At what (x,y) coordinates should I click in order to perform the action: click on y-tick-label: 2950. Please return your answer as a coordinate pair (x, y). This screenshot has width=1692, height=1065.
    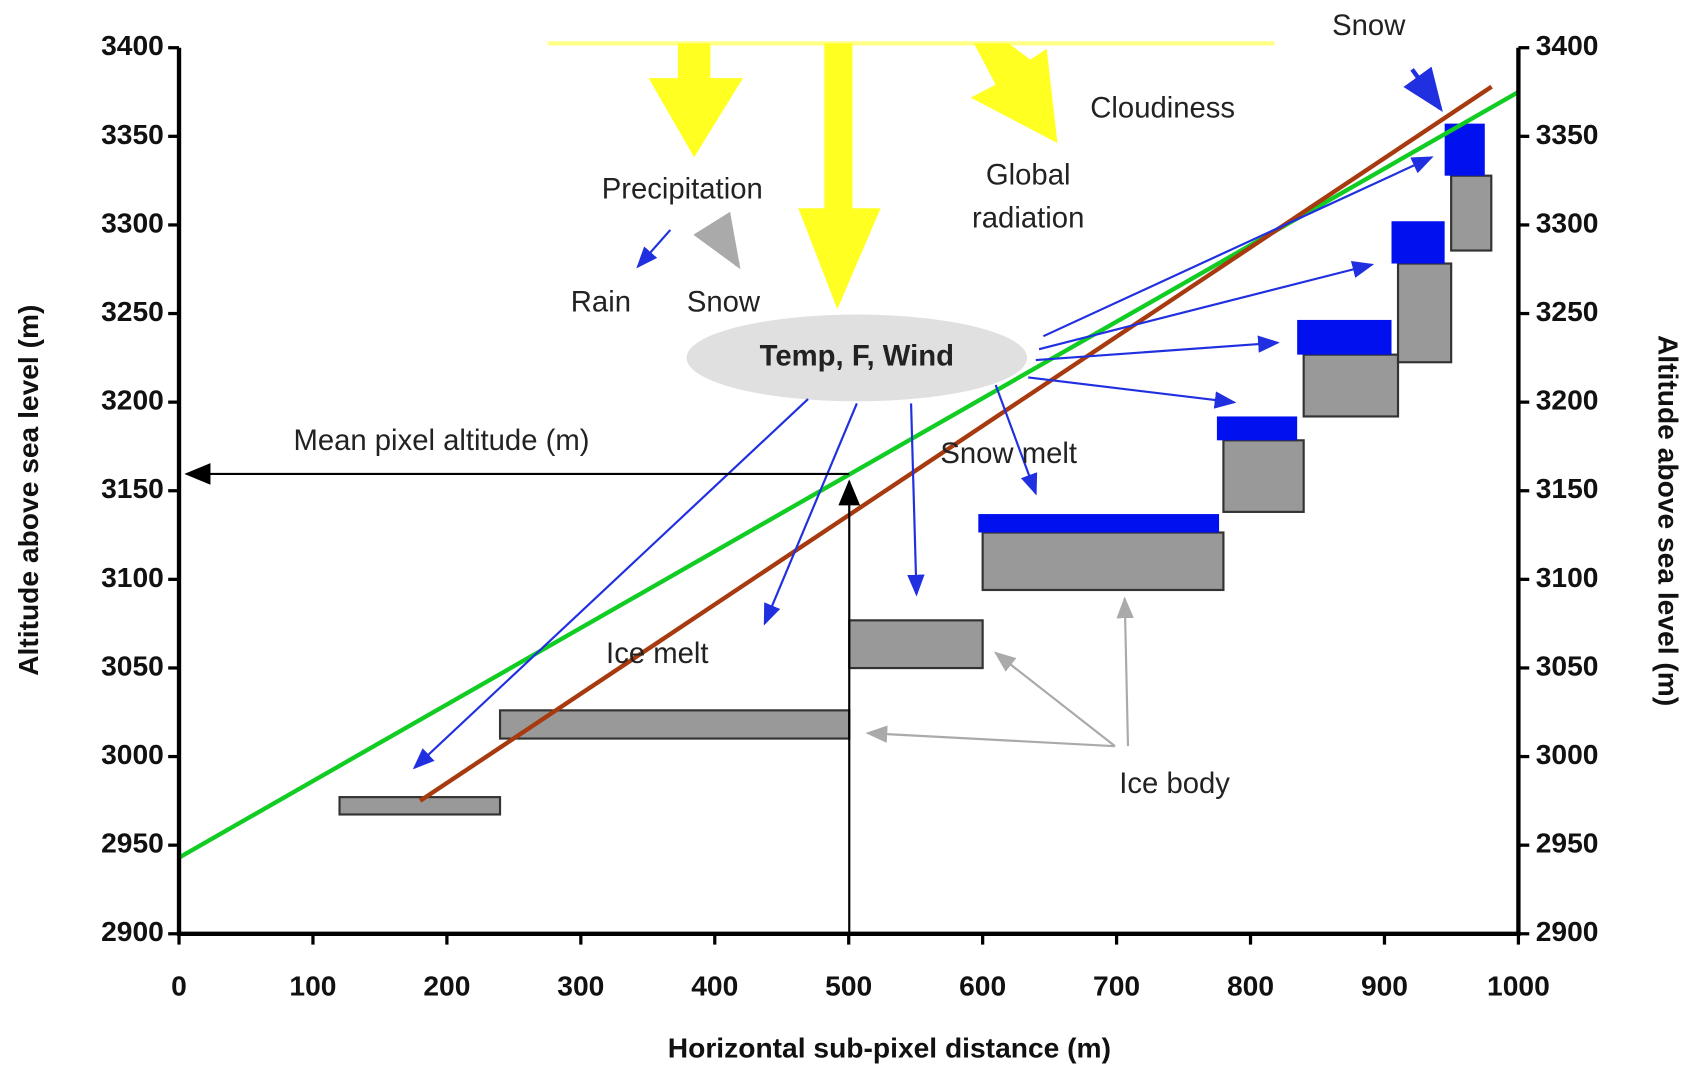
    Looking at the image, I should click on (132, 843).